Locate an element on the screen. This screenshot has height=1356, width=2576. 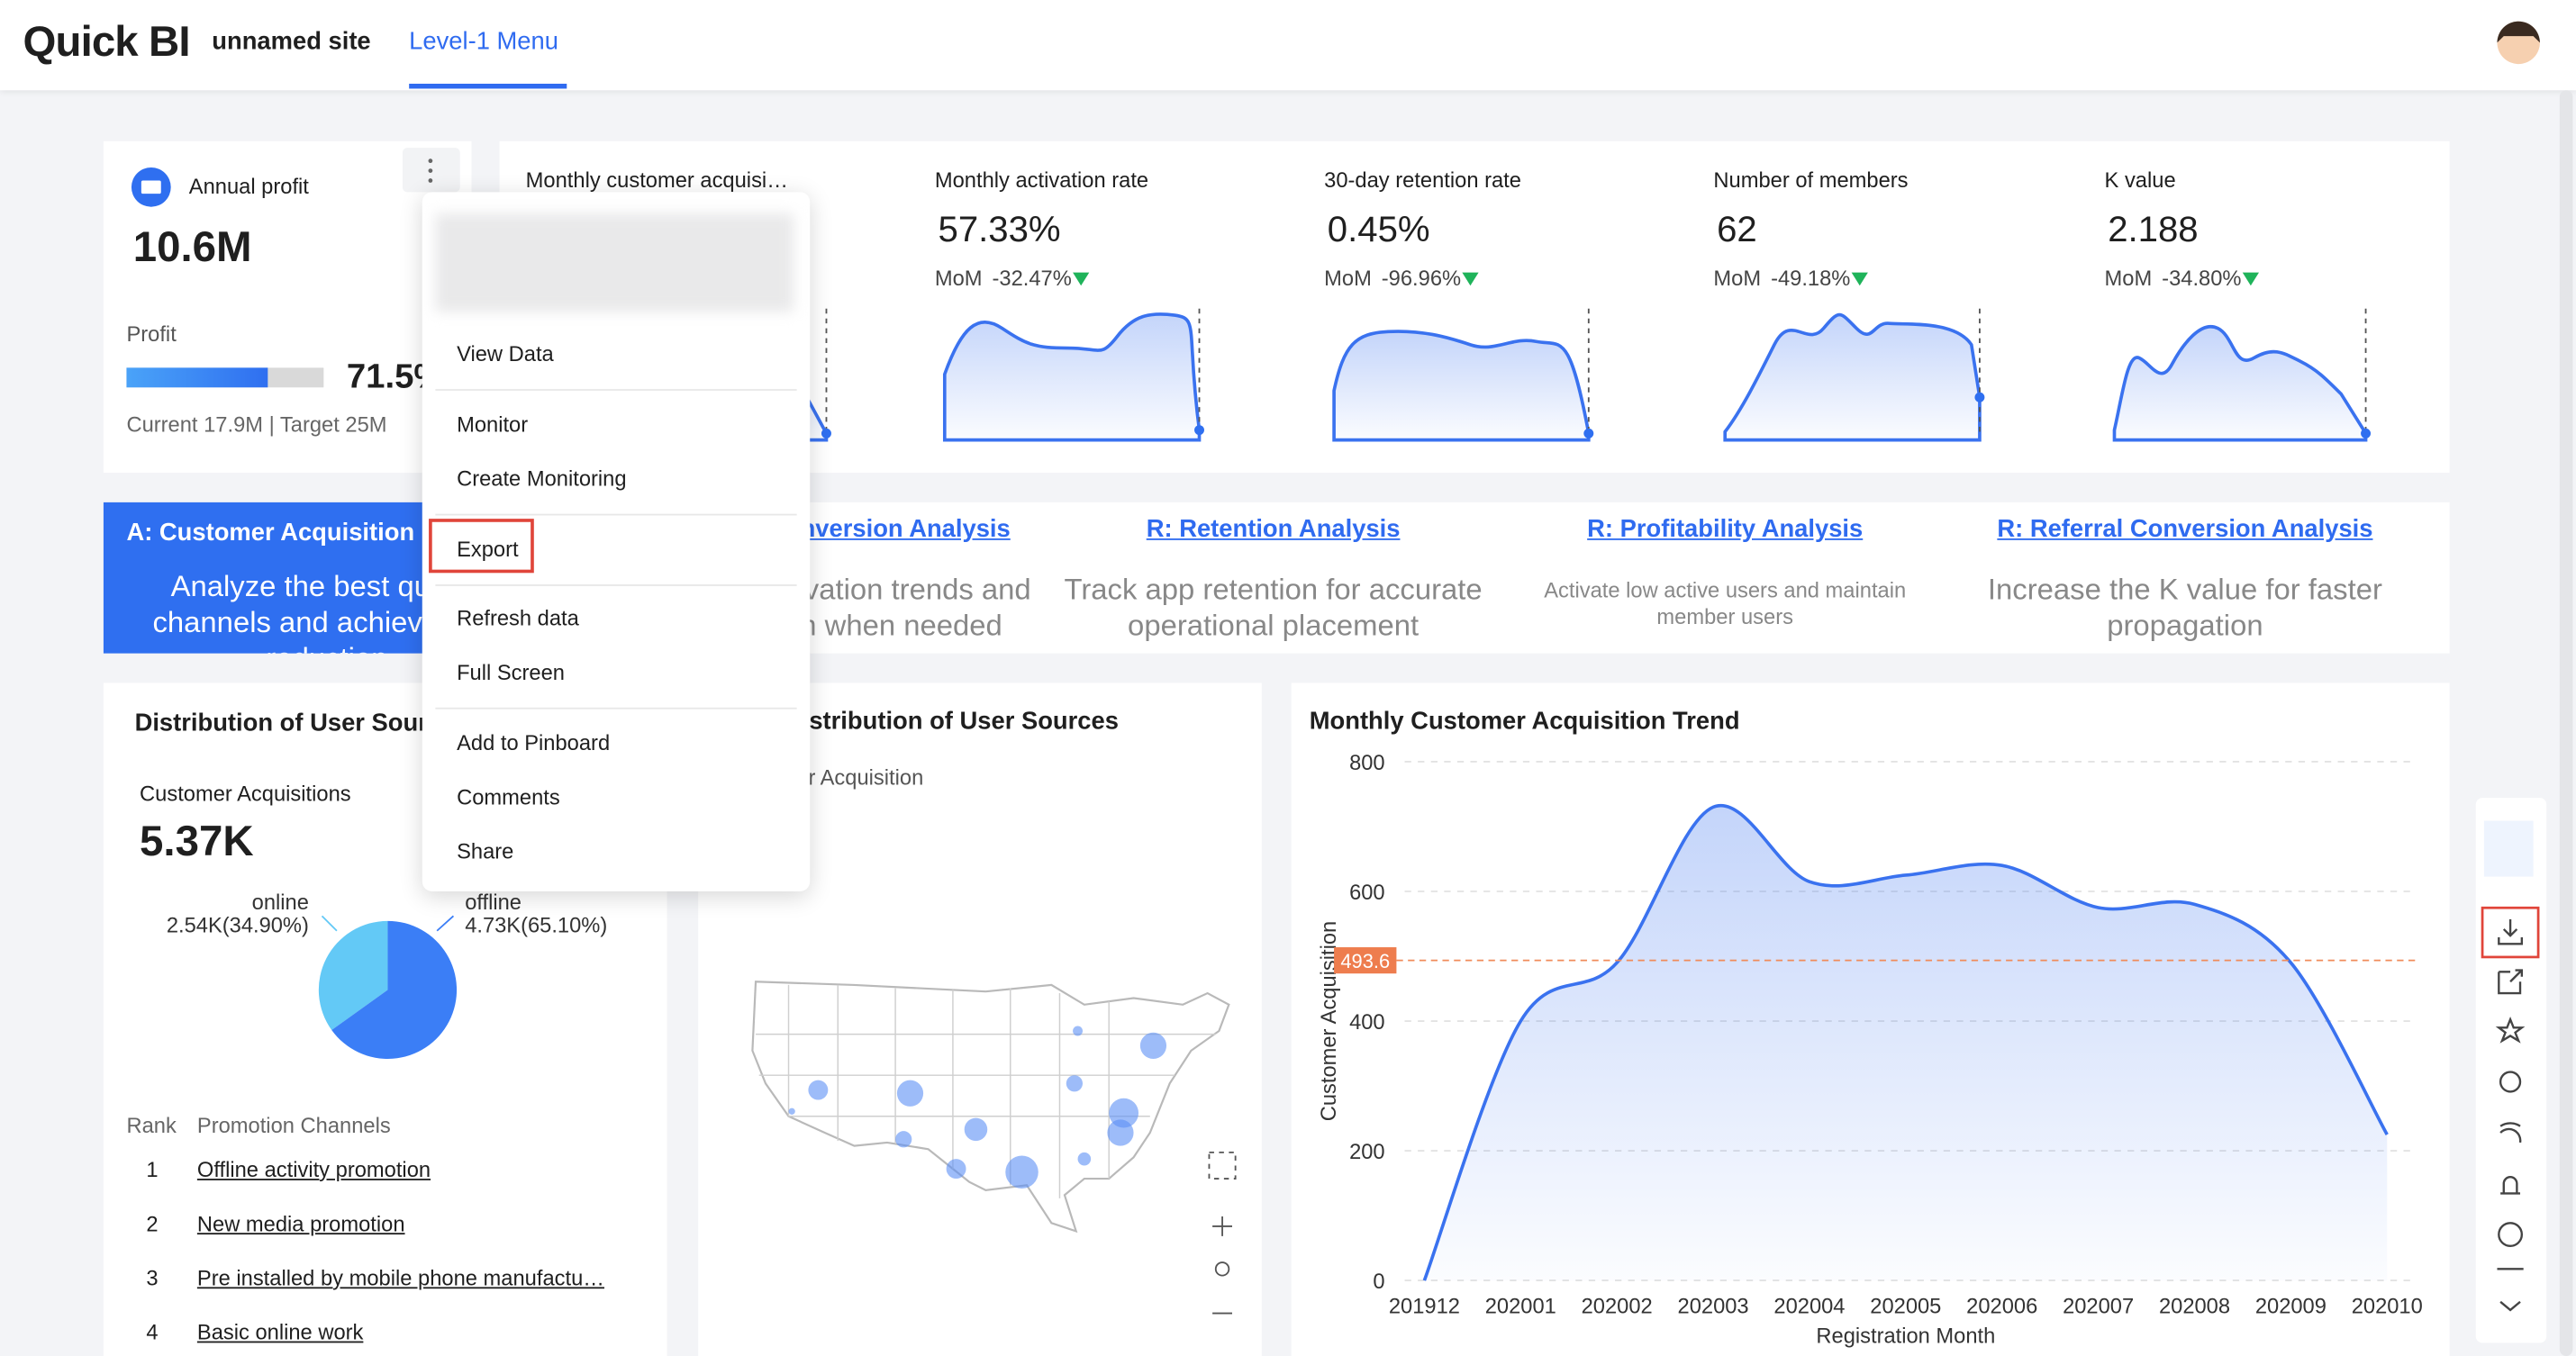
y-tick-label: 800 is located at coordinates (1367, 763).